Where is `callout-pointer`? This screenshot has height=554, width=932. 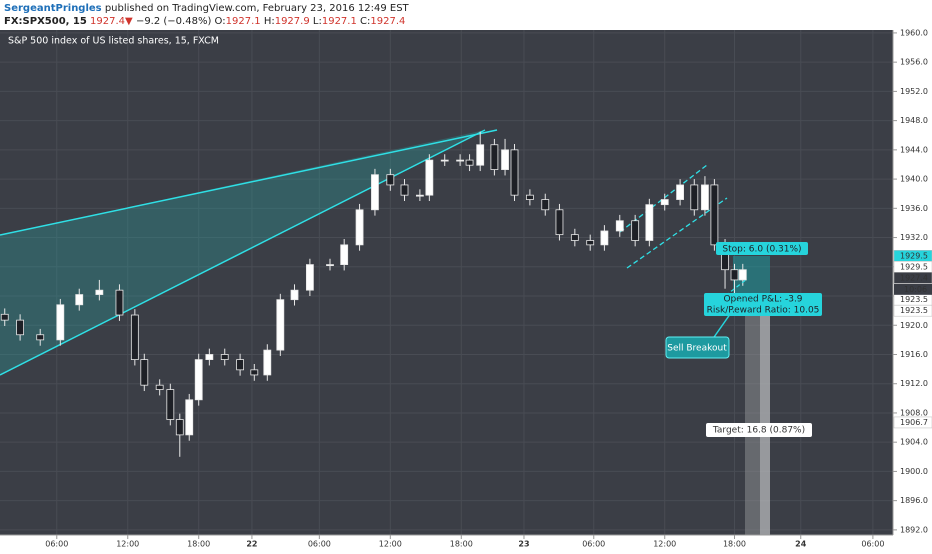
callout-pointer is located at coordinates (726, 320).